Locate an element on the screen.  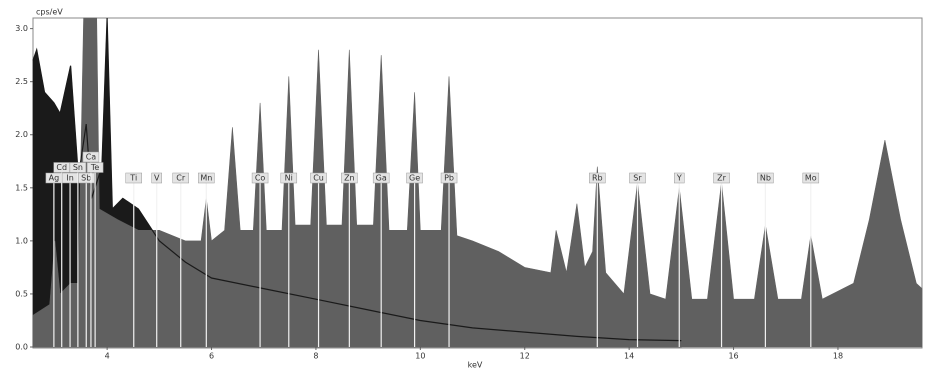
element-label: Cu is located at coordinates (318, 178).